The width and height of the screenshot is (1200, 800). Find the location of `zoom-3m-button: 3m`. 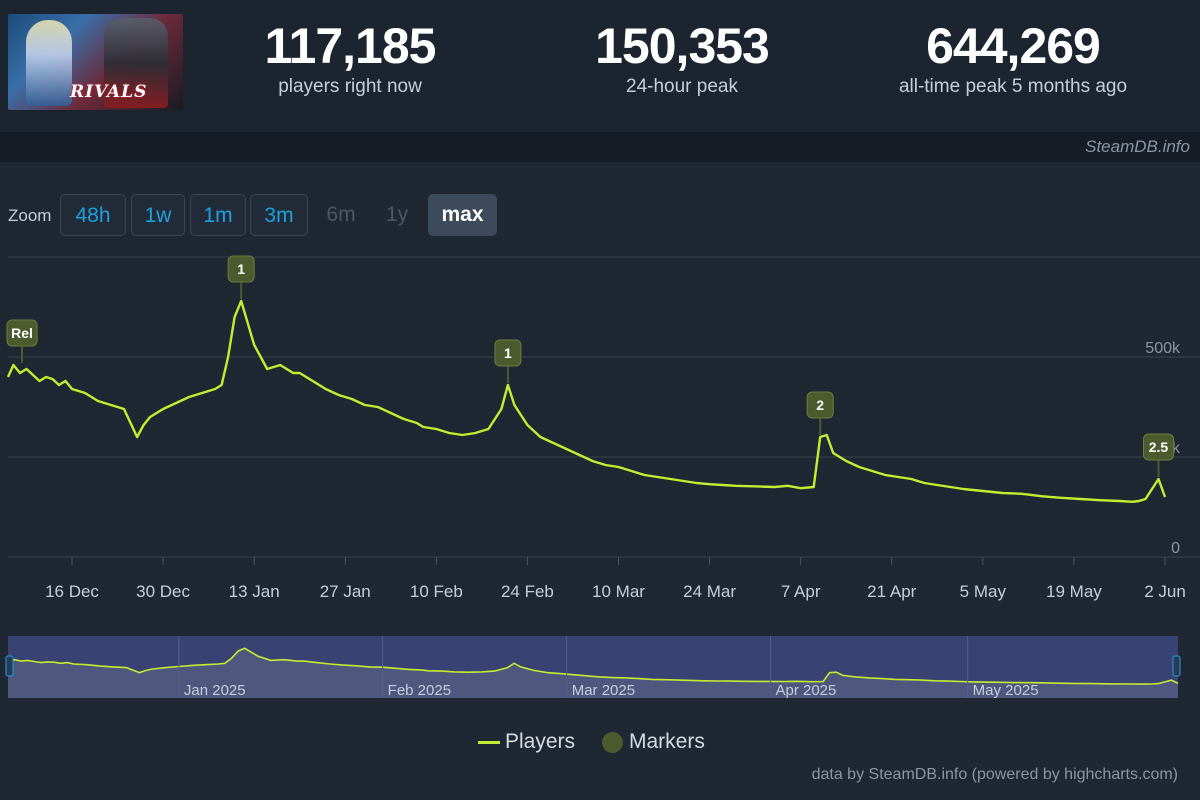

zoom-3m-button: 3m is located at coordinates (279, 215).